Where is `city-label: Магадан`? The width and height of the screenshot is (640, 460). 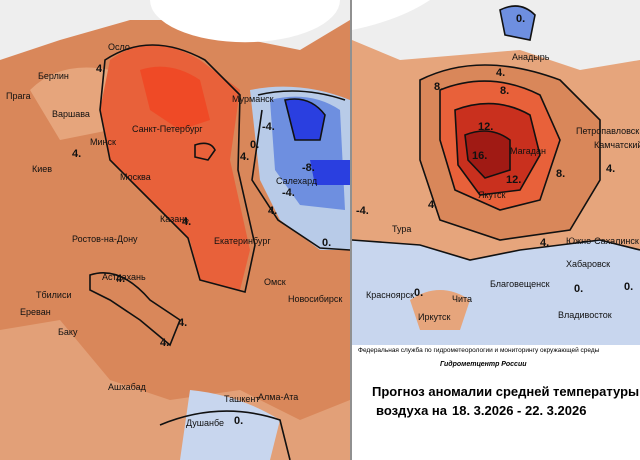 city-label: Магадан is located at coordinates (528, 151).